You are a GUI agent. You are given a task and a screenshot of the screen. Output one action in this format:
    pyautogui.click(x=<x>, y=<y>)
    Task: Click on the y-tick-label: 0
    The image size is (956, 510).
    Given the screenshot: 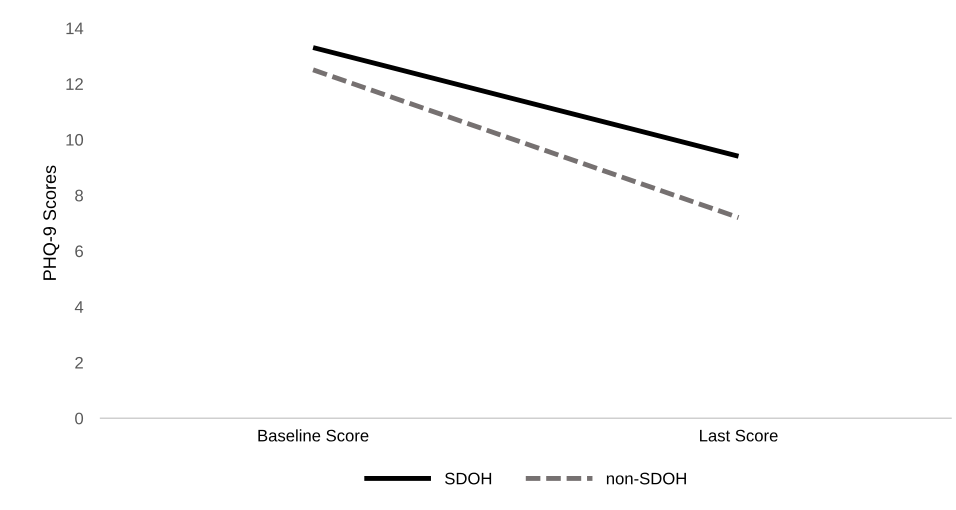 What is the action you would take?
    pyautogui.click(x=79, y=418)
    